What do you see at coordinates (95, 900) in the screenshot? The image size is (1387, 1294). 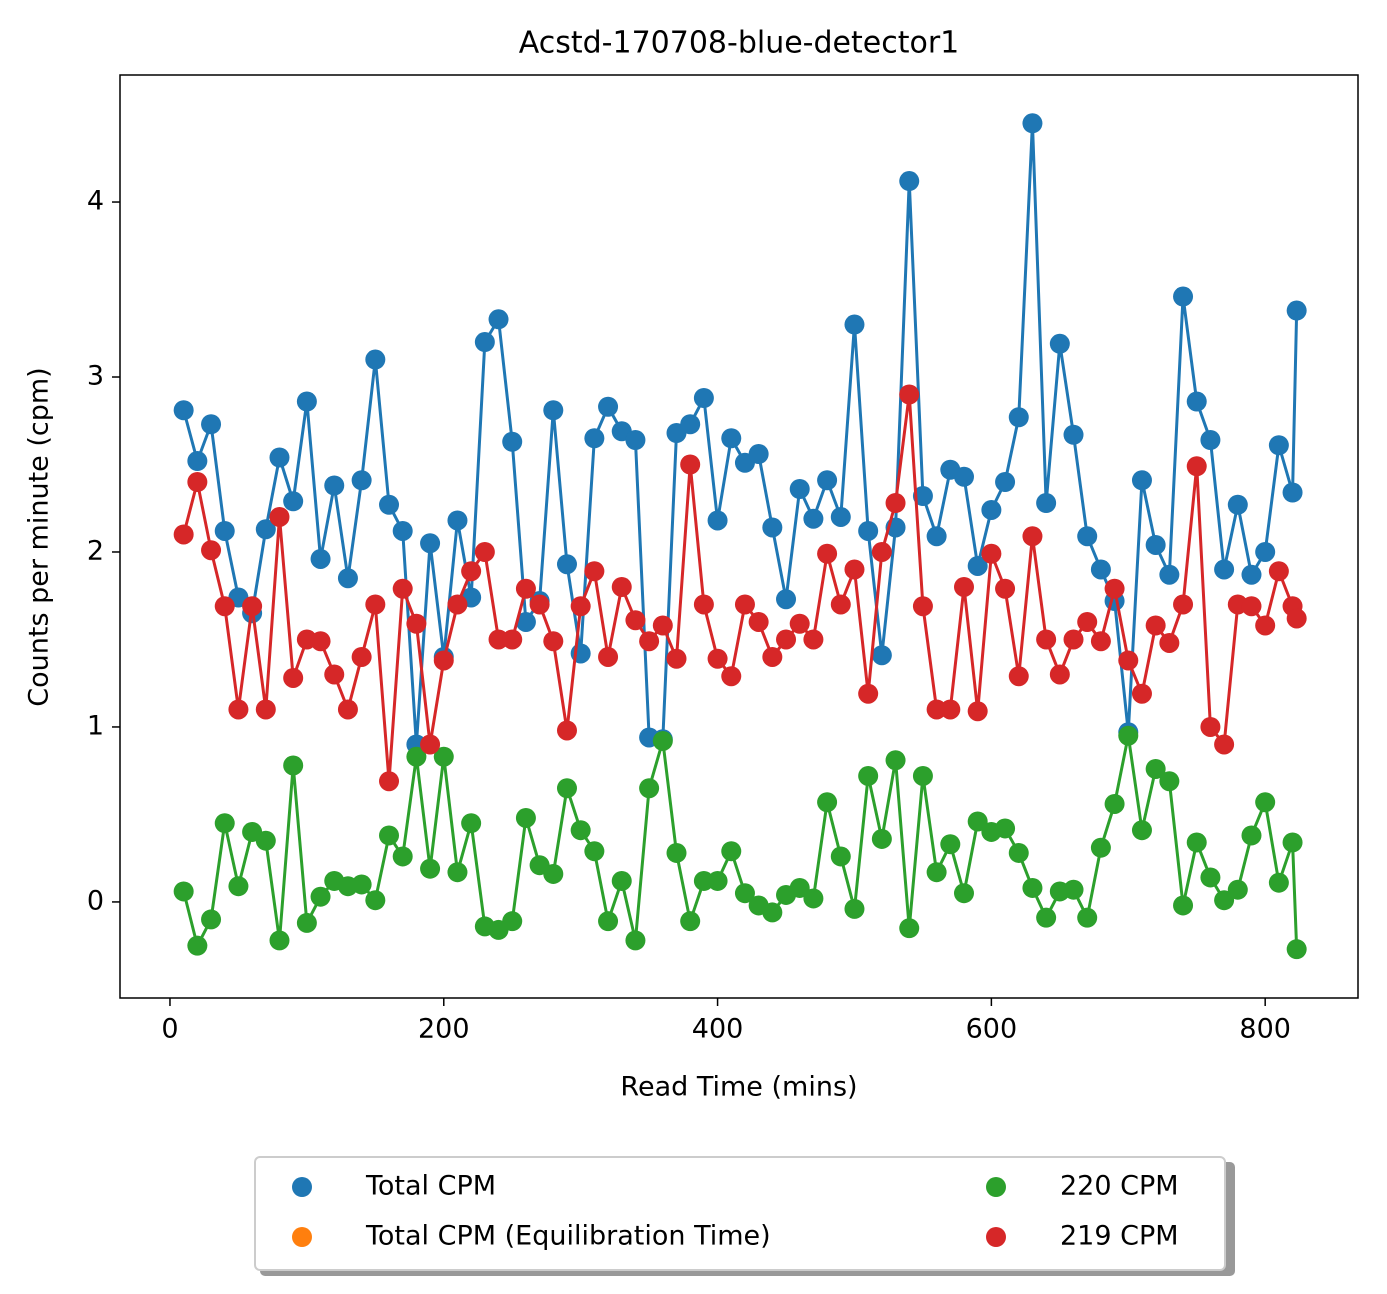 I see `y-tick-label: 0` at bounding box center [95, 900].